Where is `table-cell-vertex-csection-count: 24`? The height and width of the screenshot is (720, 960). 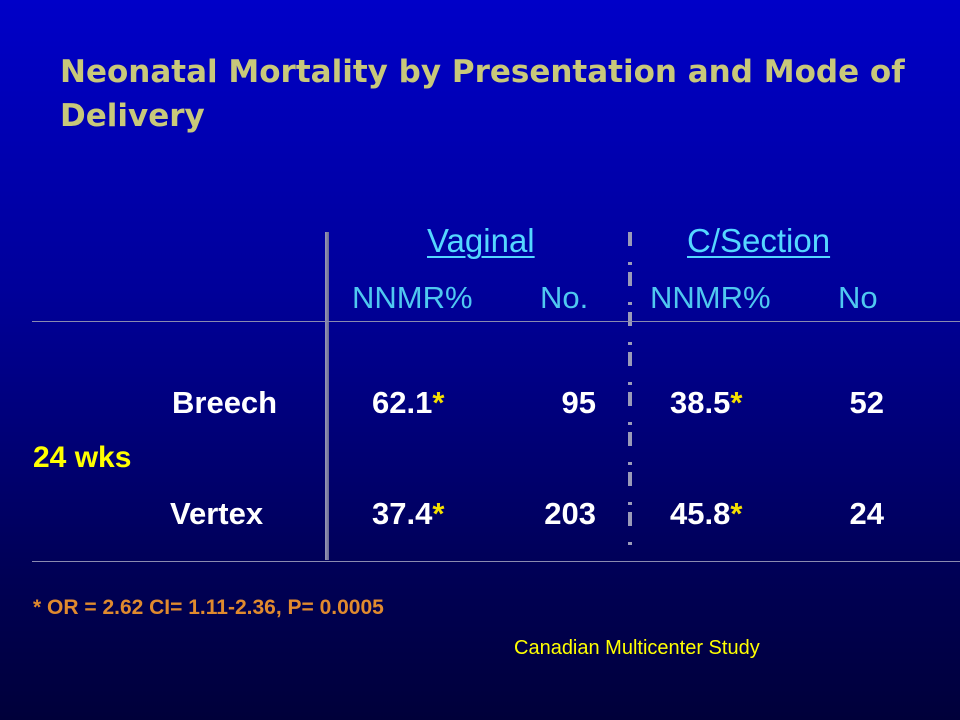
table-cell-vertex-csection-count: 24 is located at coordinates (866, 513).